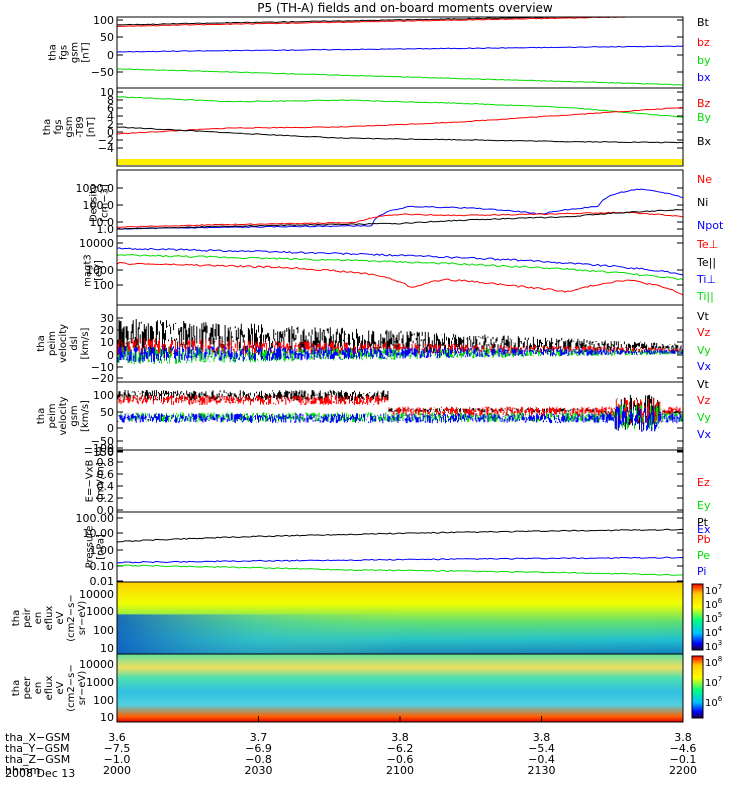 The width and height of the screenshot is (750, 800). Describe the element at coordinates (720, 643) in the screenshot. I see `colorbar-tick-exp: 3` at that location.